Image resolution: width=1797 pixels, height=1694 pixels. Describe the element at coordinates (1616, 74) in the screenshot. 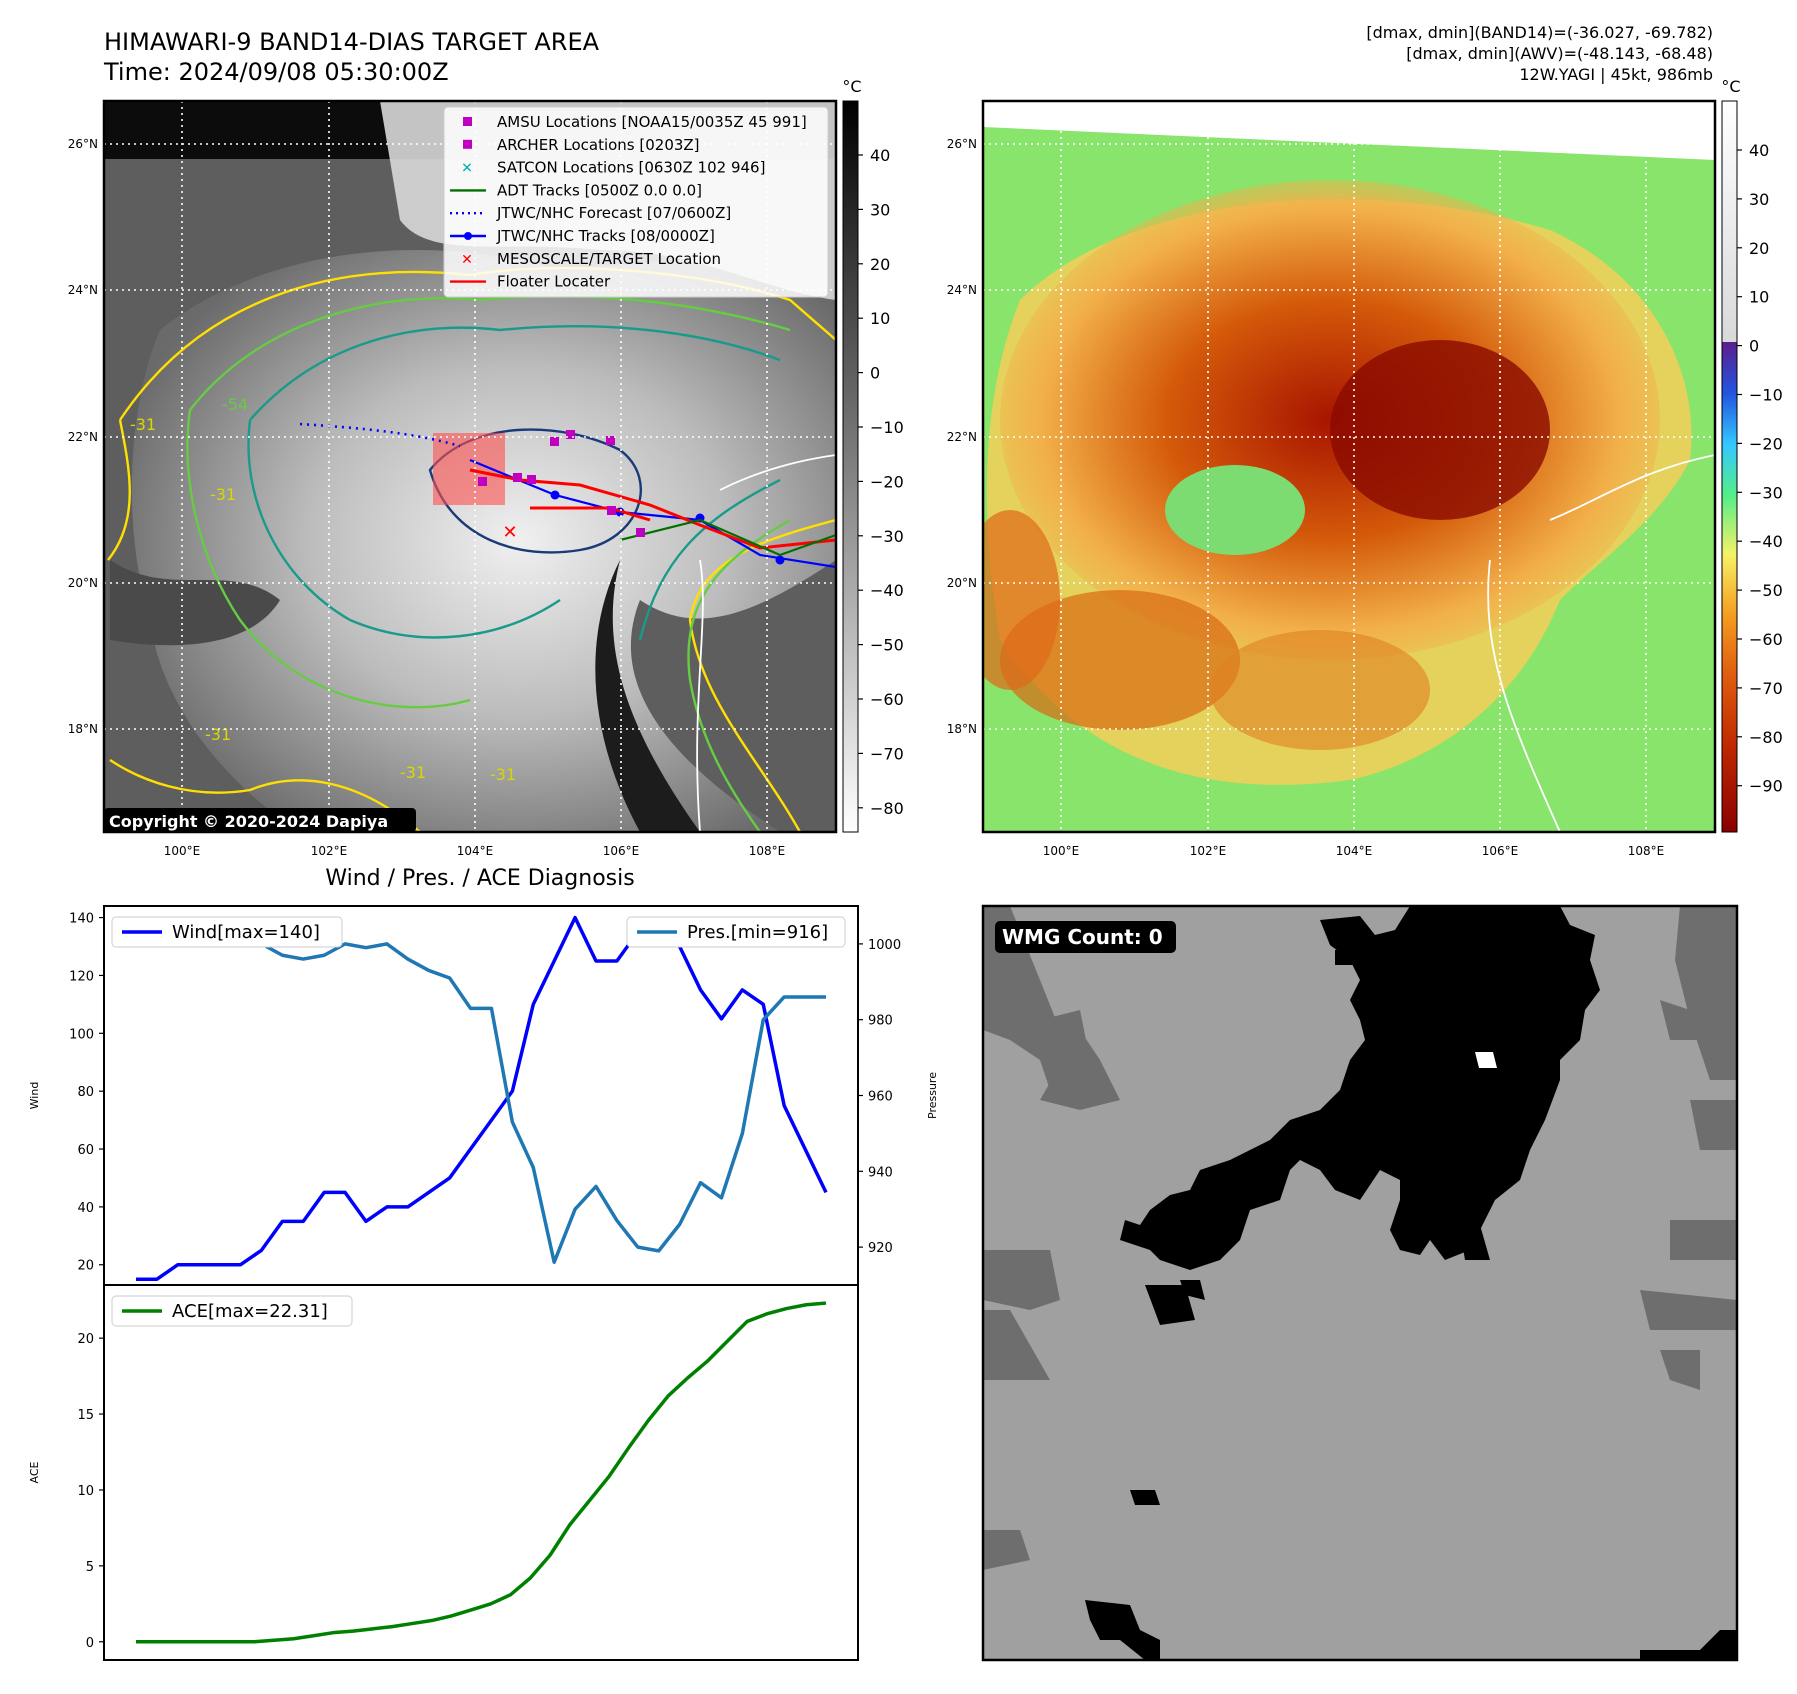

I see `info-storm: 12W.YAGI | 45kt, 986mb` at that location.